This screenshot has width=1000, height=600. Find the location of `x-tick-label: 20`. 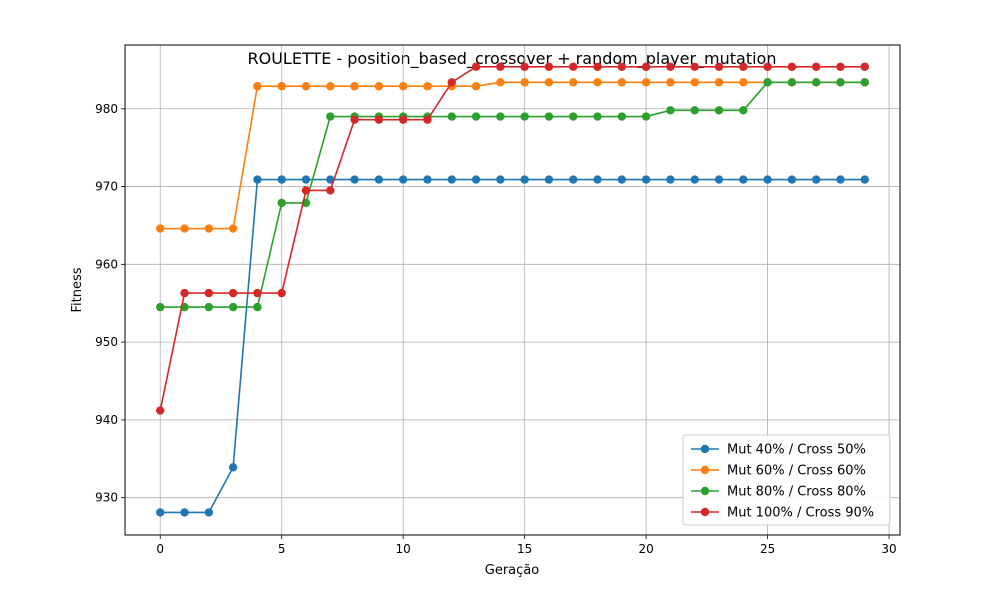

x-tick-label: 20 is located at coordinates (645, 549).